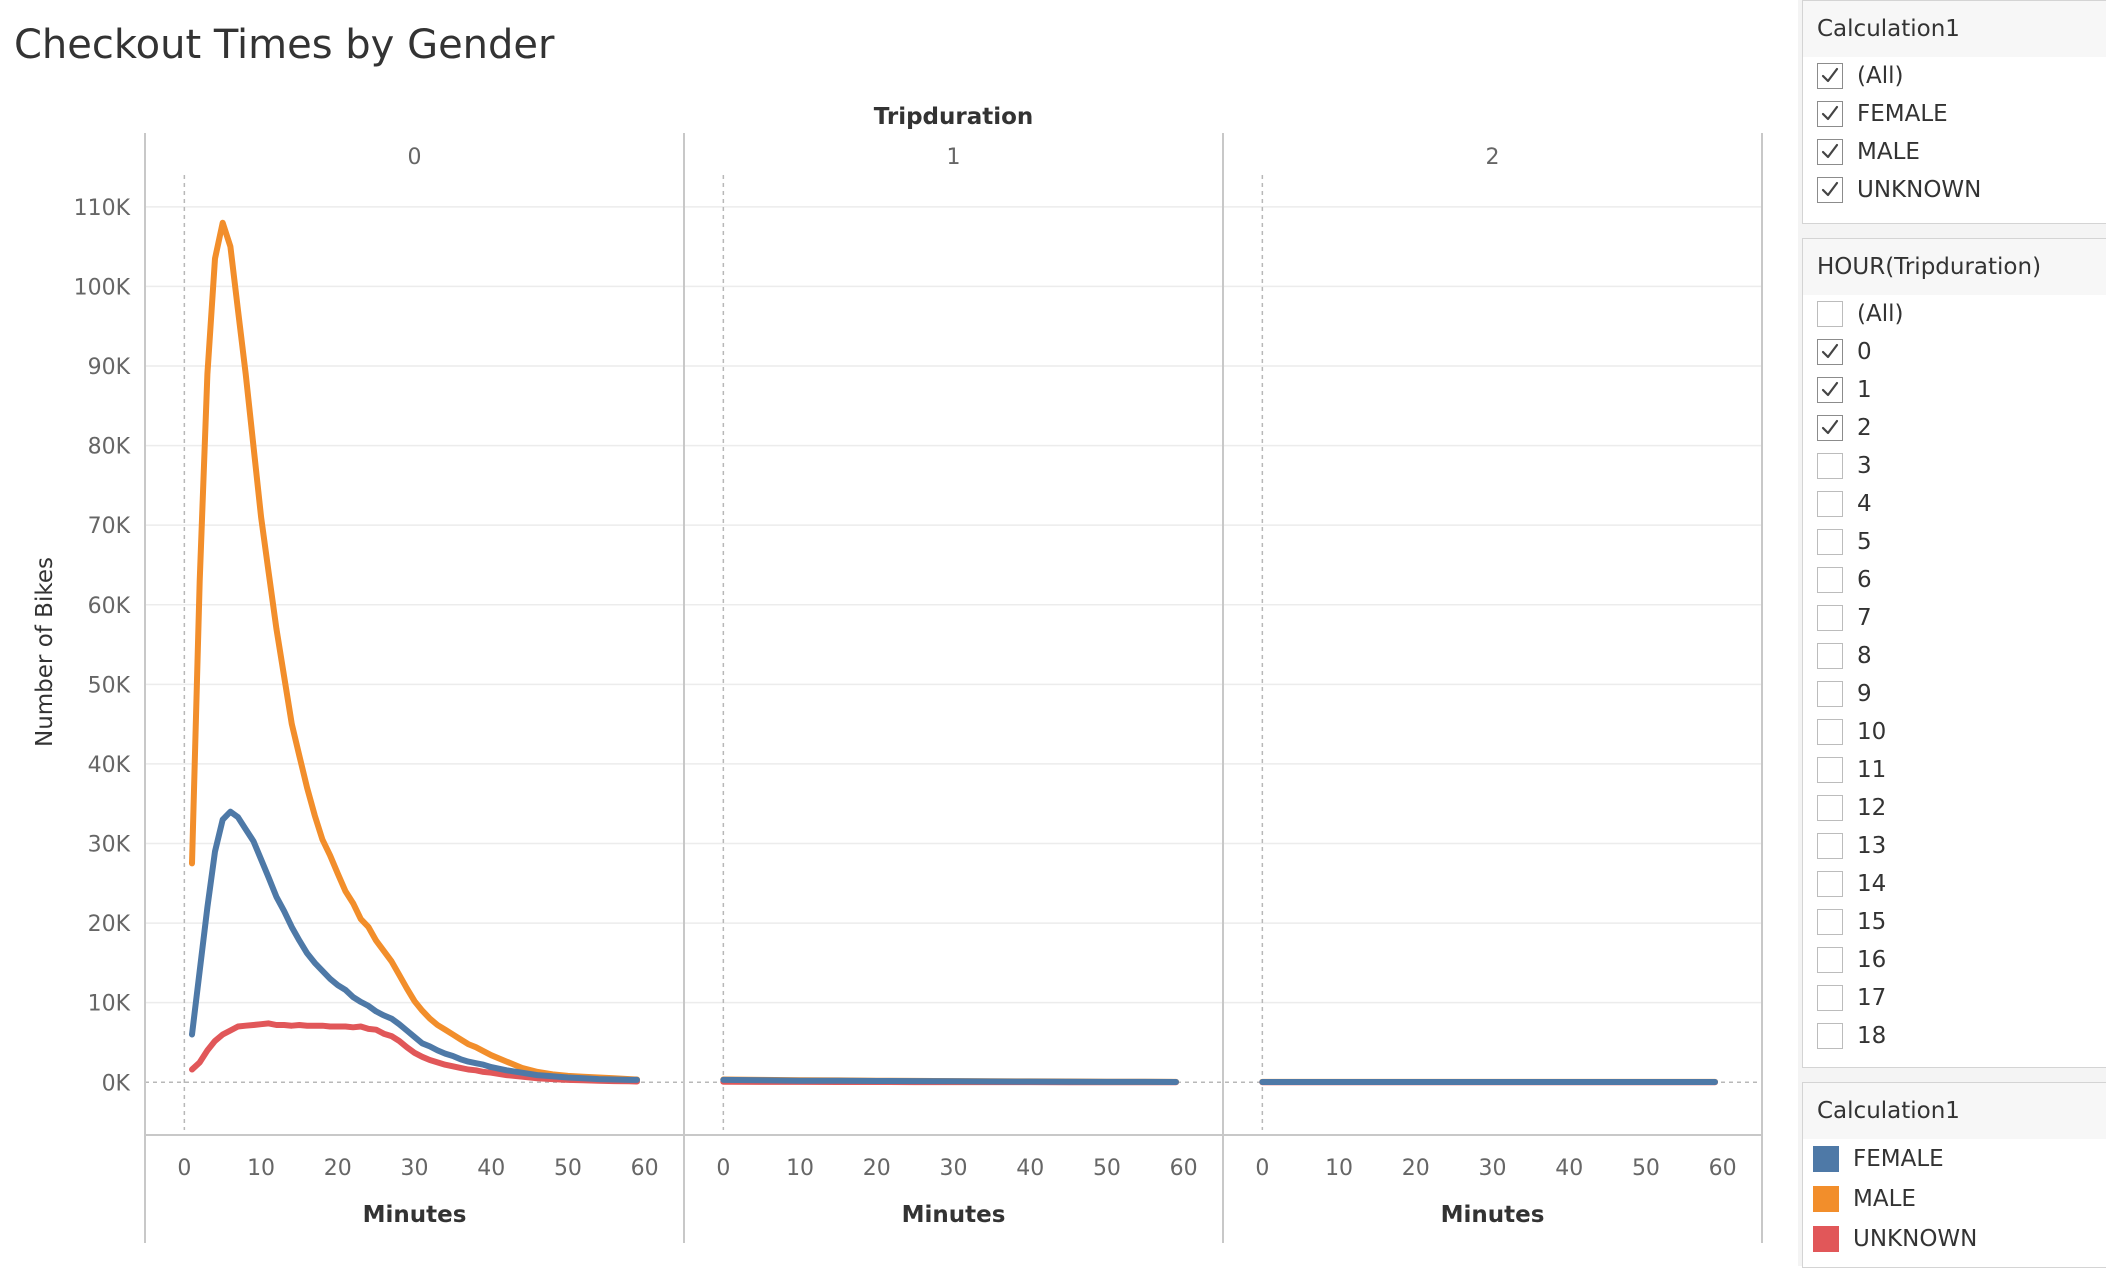 This screenshot has height=1268, width=2106. I want to click on filter-option-6: 6, so click(1954, 580).